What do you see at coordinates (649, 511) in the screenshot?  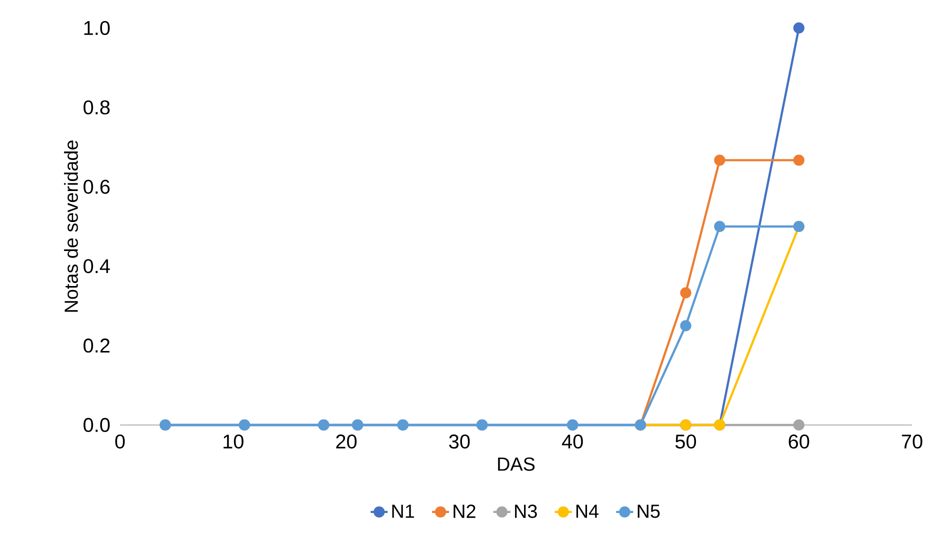 I see `legend-label: N5` at bounding box center [649, 511].